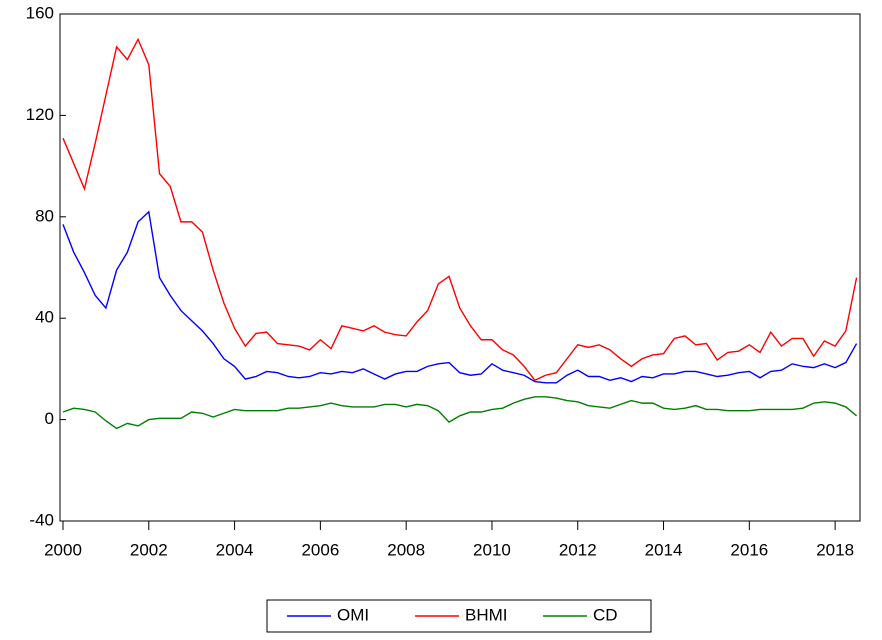  What do you see at coordinates (406, 549) in the screenshot?
I see `x-tick-label: 2008` at bounding box center [406, 549].